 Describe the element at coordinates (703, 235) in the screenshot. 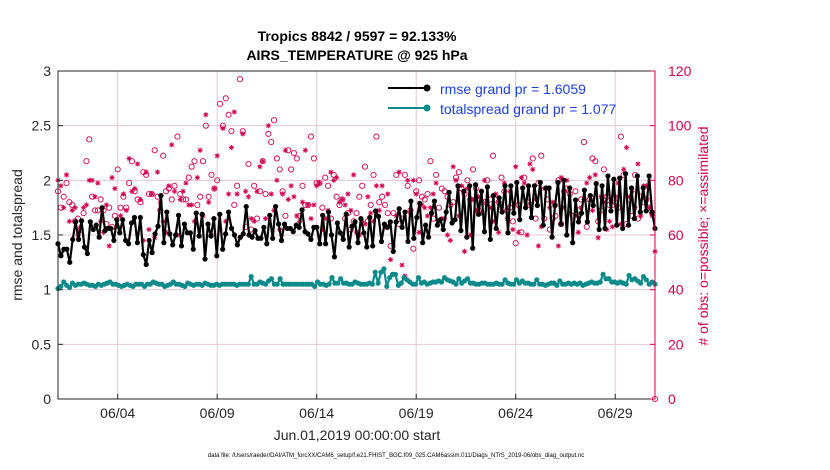

I see `y-axis-label-right: # of obs: o=possible; ×=assimilated` at that location.